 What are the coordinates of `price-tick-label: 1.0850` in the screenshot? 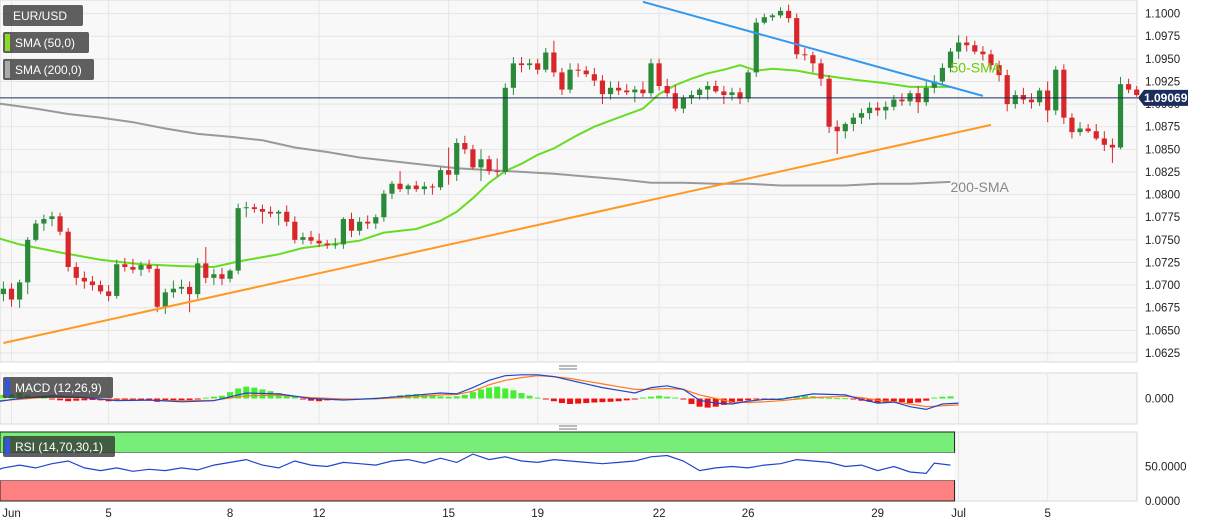 It's located at (1162, 150).